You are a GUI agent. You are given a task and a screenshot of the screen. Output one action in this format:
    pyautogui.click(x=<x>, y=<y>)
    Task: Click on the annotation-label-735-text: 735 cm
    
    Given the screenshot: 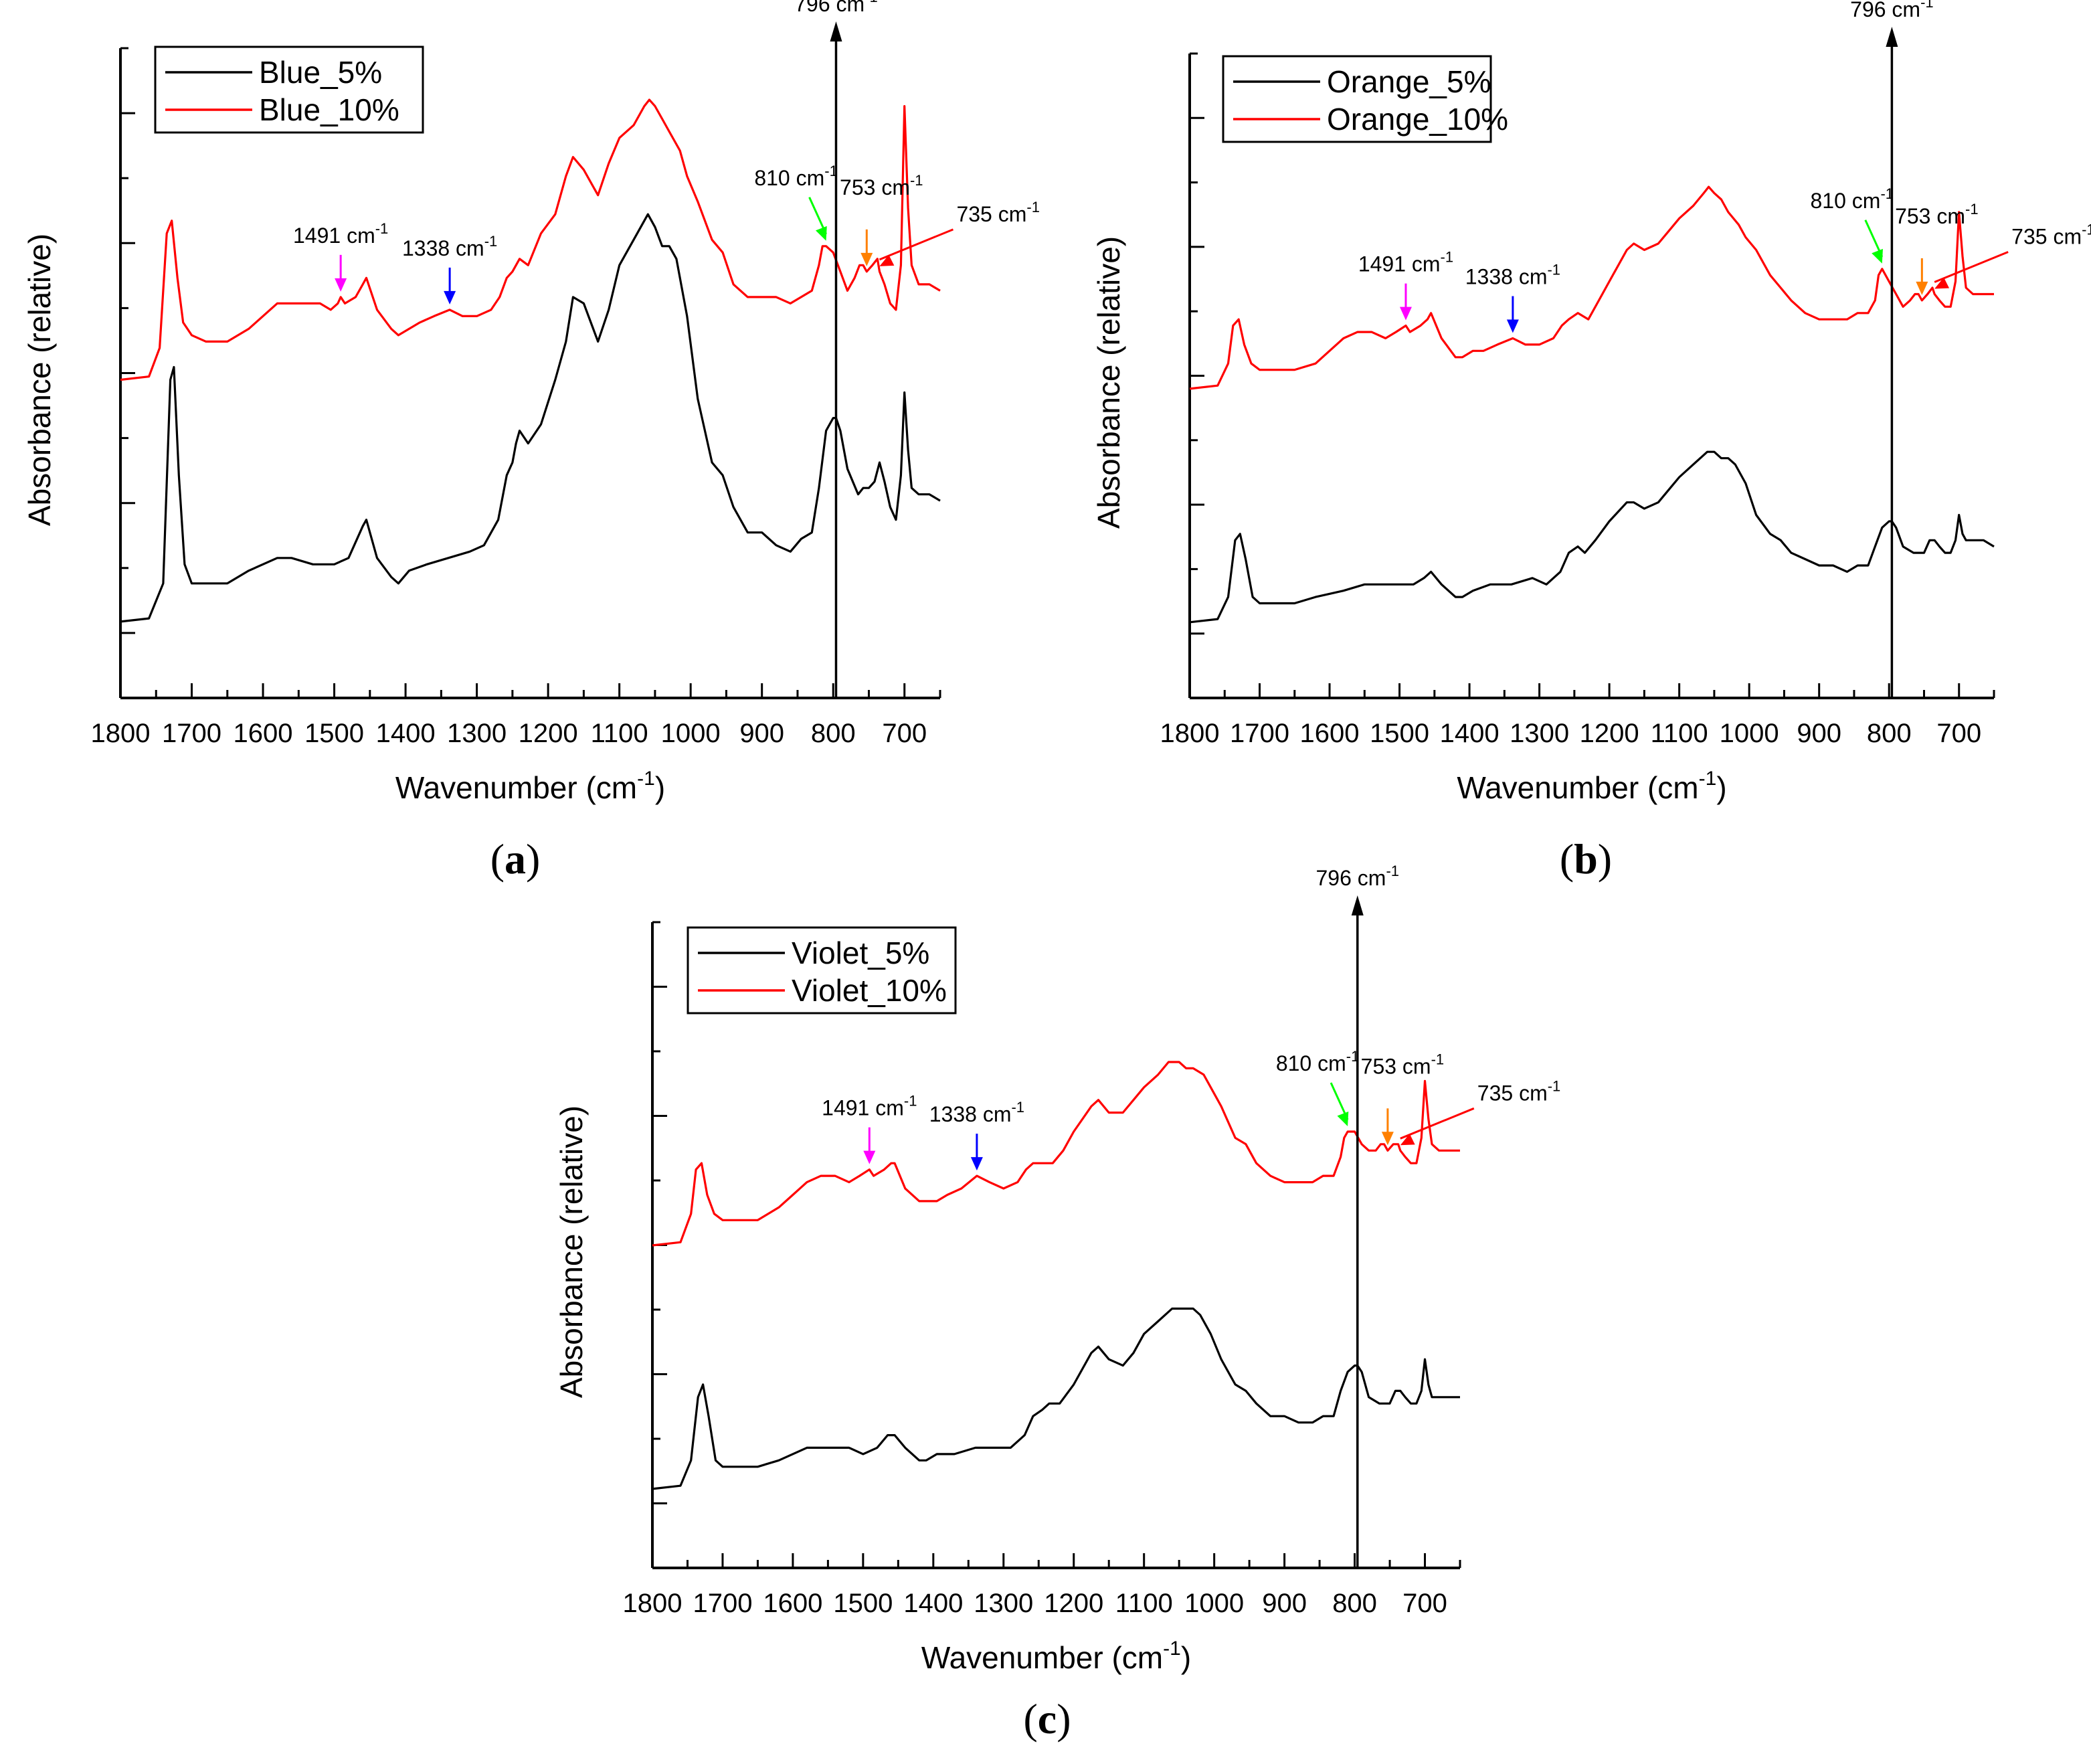 What is the action you would take?
    pyautogui.click(x=991, y=214)
    